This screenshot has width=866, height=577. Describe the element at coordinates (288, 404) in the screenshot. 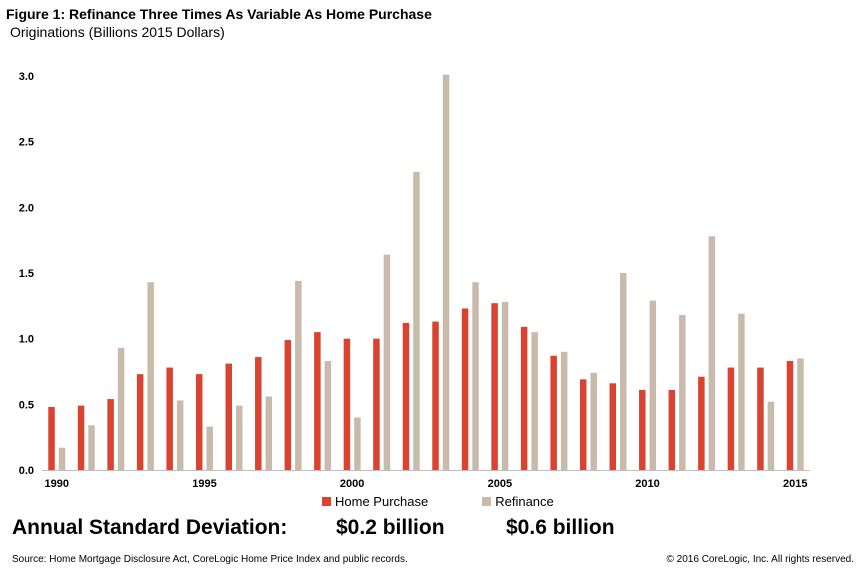

I see `bar-home-purchase-1998` at that location.